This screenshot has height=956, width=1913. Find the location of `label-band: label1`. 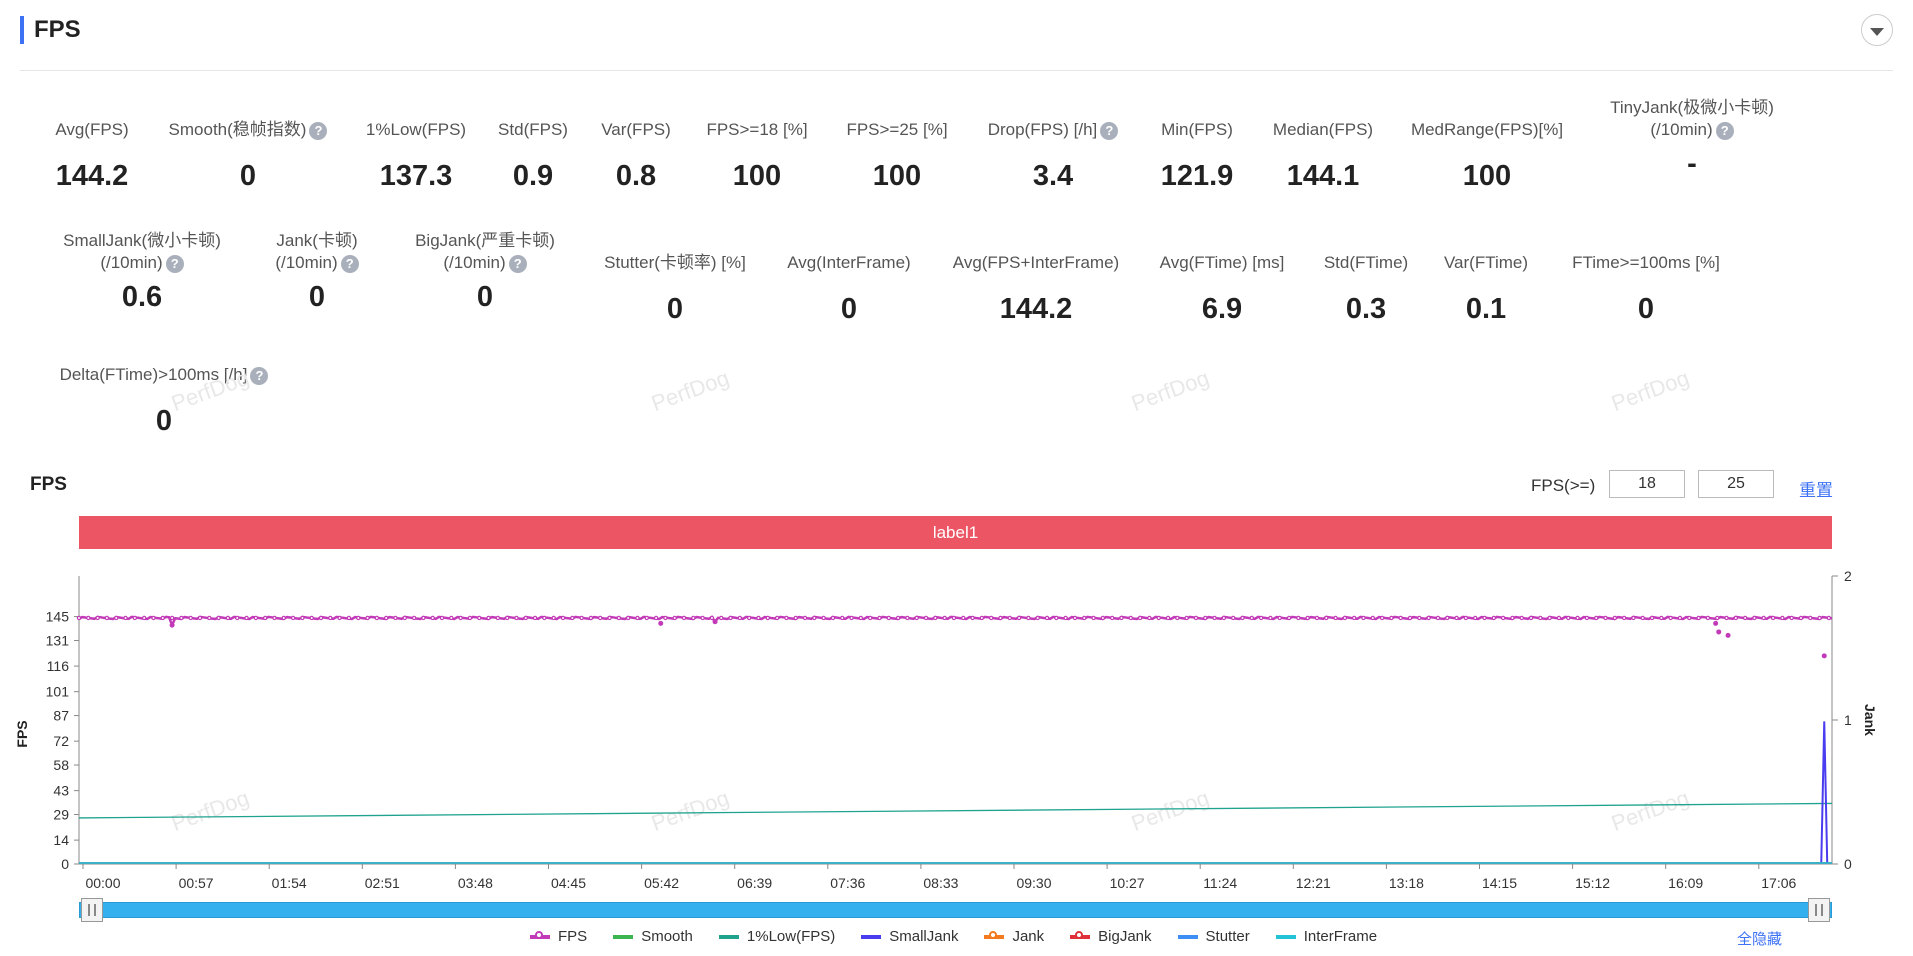

label-band: label1 is located at coordinates (955, 532).